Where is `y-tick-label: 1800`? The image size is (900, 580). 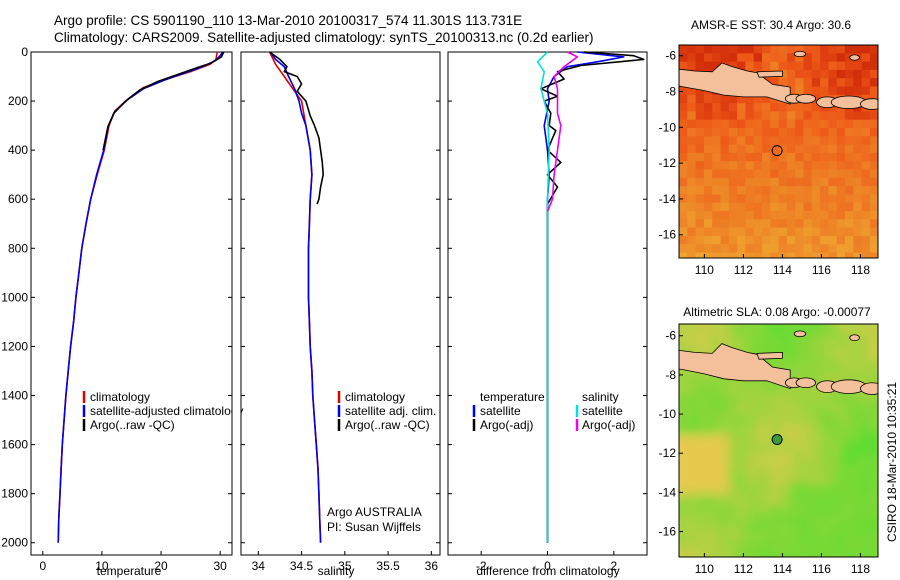
y-tick-label: 1800 is located at coordinates (14, 494).